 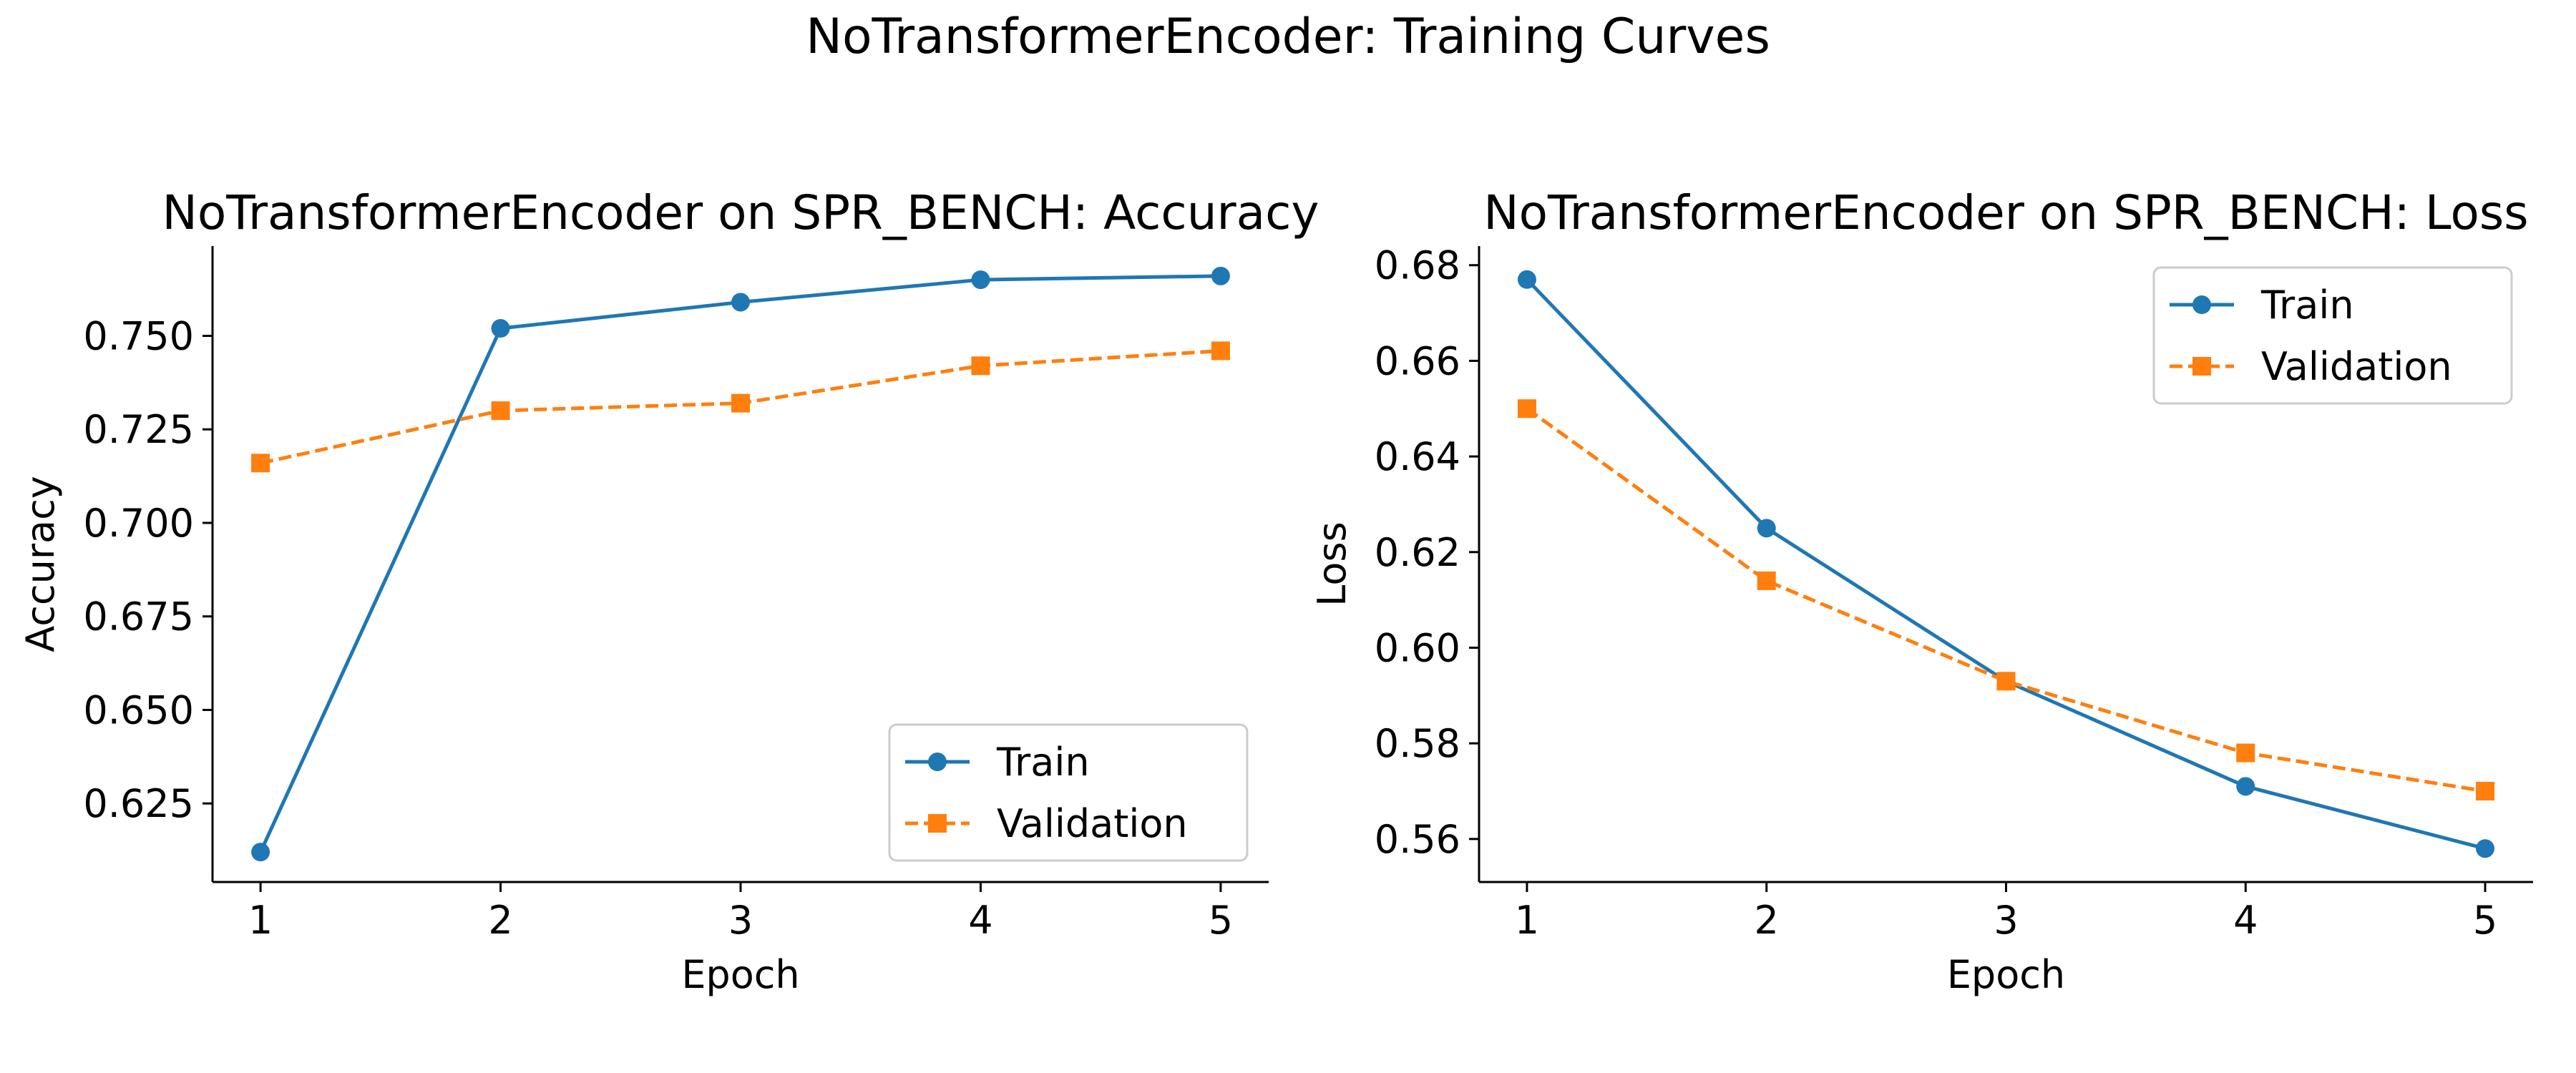 What do you see at coordinates (138, 803) in the screenshot?
I see `y-tick-label: 0.625` at bounding box center [138, 803].